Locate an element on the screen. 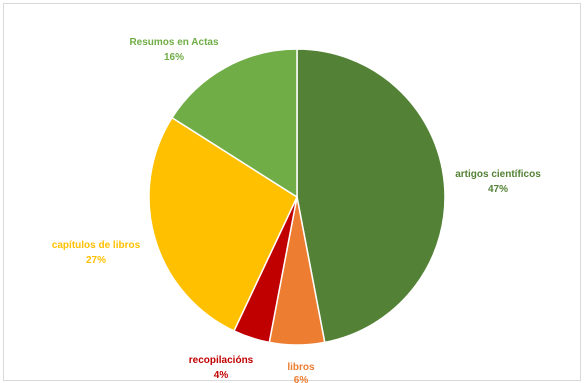 This screenshot has width=586, height=383. slice-label-libros: libros is located at coordinates (301, 367).